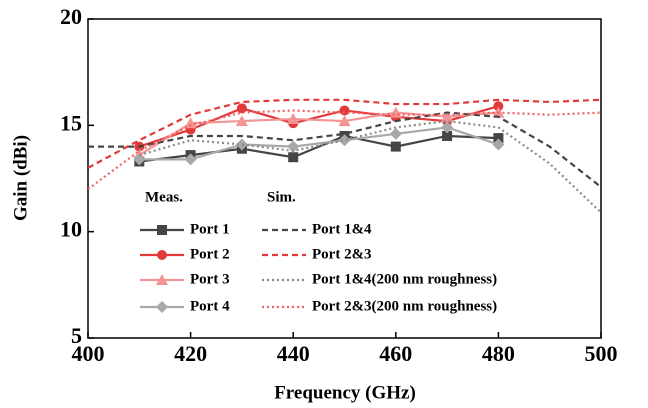  I want to click on legend-header: Sim., so click(281, 197).